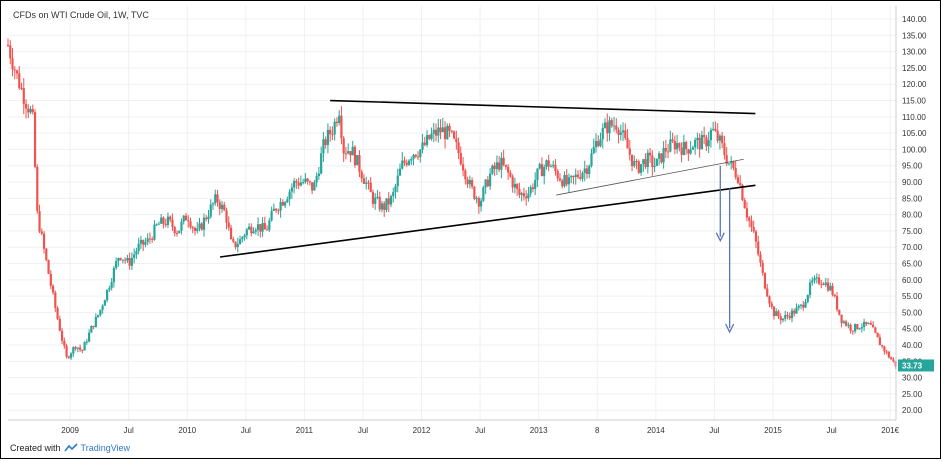 This screenshot has width=943, height=461. Describe the element at coordinates (105, 448) in the screenshot. I see `tradingview-brand: TradingView` at that location.